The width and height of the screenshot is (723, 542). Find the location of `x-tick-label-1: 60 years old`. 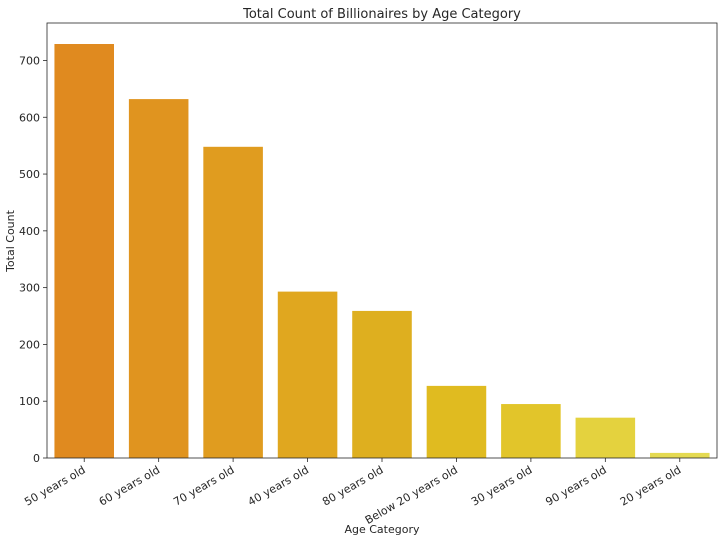

x-tick-label-1: 60 years old is located at coordinates (129, 485).